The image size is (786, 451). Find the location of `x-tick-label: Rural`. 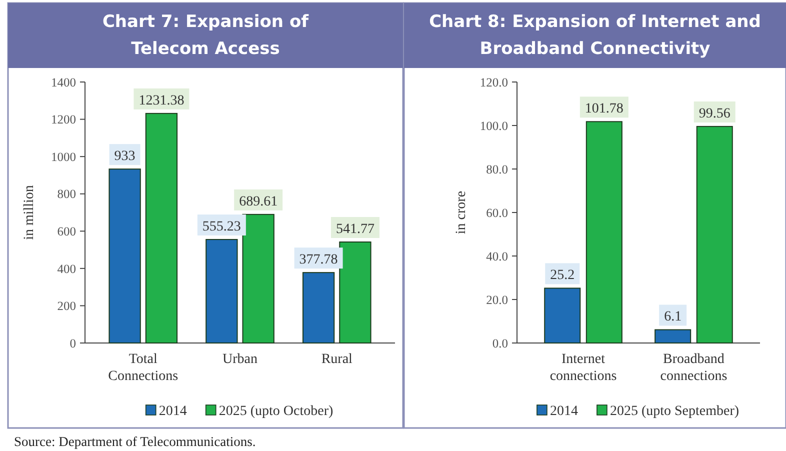

x-tick-label: Rural is located at coordinates (337, 359).